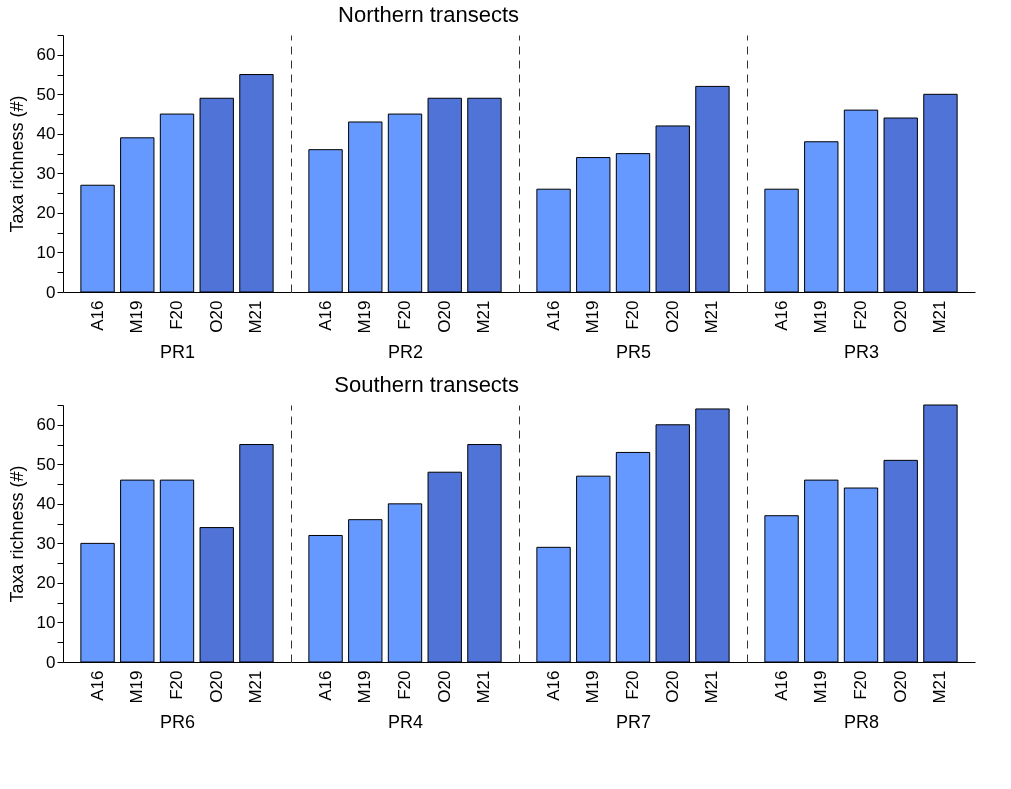 The image size is (1011, 789). What do you see at coordinates (861, 721) in the screenshot?
I see `x-axis-title: PR8` at bounding box center [861, 721].